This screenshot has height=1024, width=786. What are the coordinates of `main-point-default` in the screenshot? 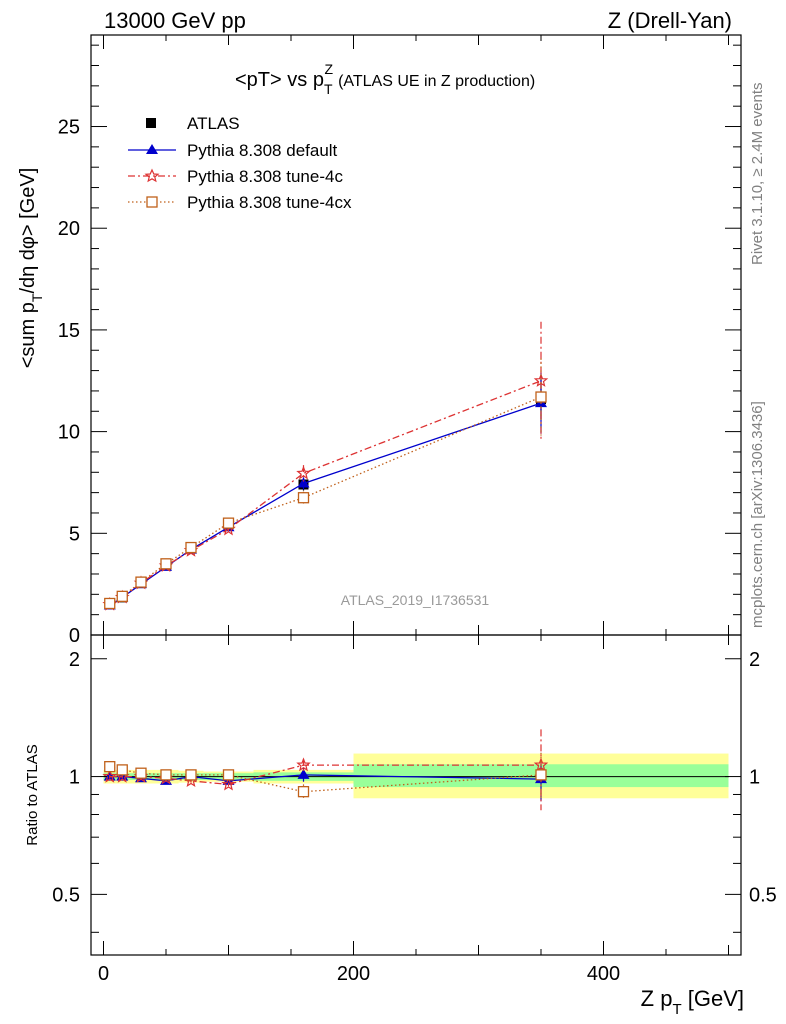 It's located at (303, 482).